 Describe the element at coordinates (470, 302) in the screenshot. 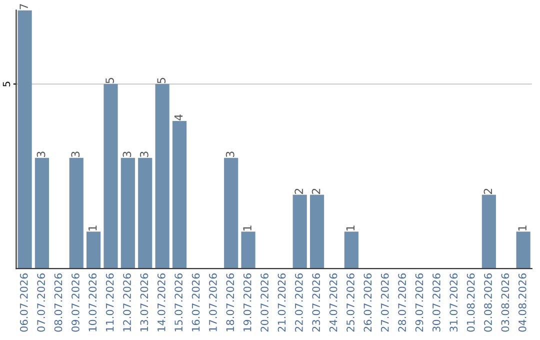

I see `x-tick-label: 01.08.2026` at that location.